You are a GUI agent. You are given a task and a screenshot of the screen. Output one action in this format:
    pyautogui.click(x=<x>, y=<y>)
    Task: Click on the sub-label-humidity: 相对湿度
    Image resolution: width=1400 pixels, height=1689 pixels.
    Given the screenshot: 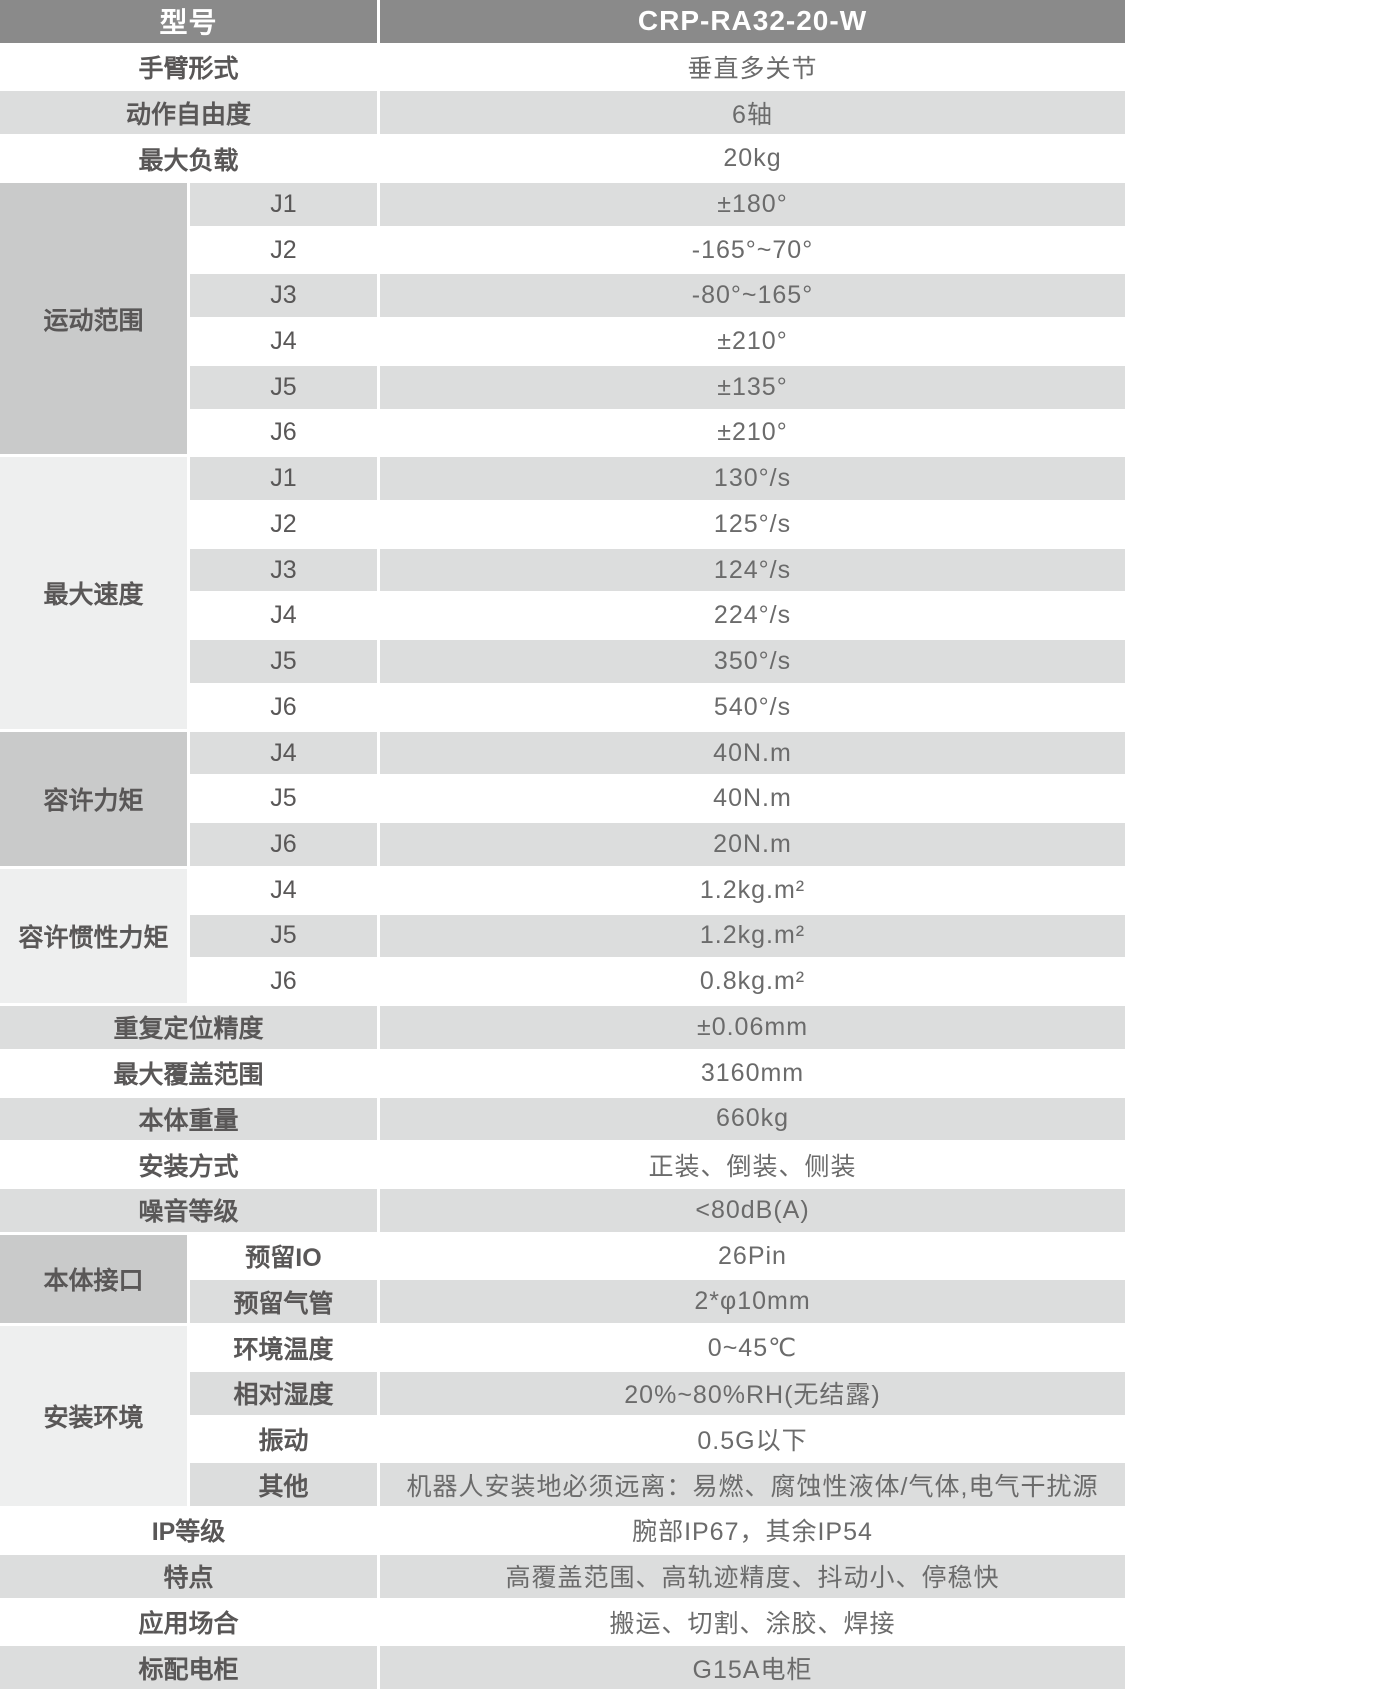 What is the action you would take?
    pyautogui.click(x=283, y=1393)
    